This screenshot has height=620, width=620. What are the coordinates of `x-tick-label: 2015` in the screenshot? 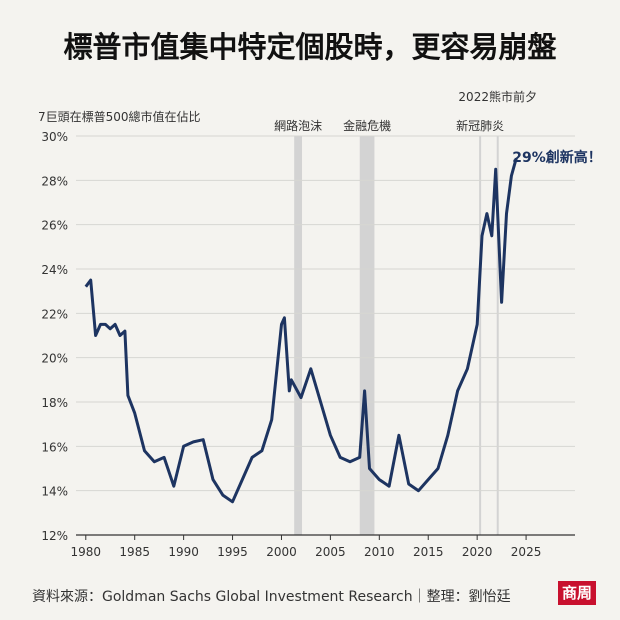 It's located at (428, 552).